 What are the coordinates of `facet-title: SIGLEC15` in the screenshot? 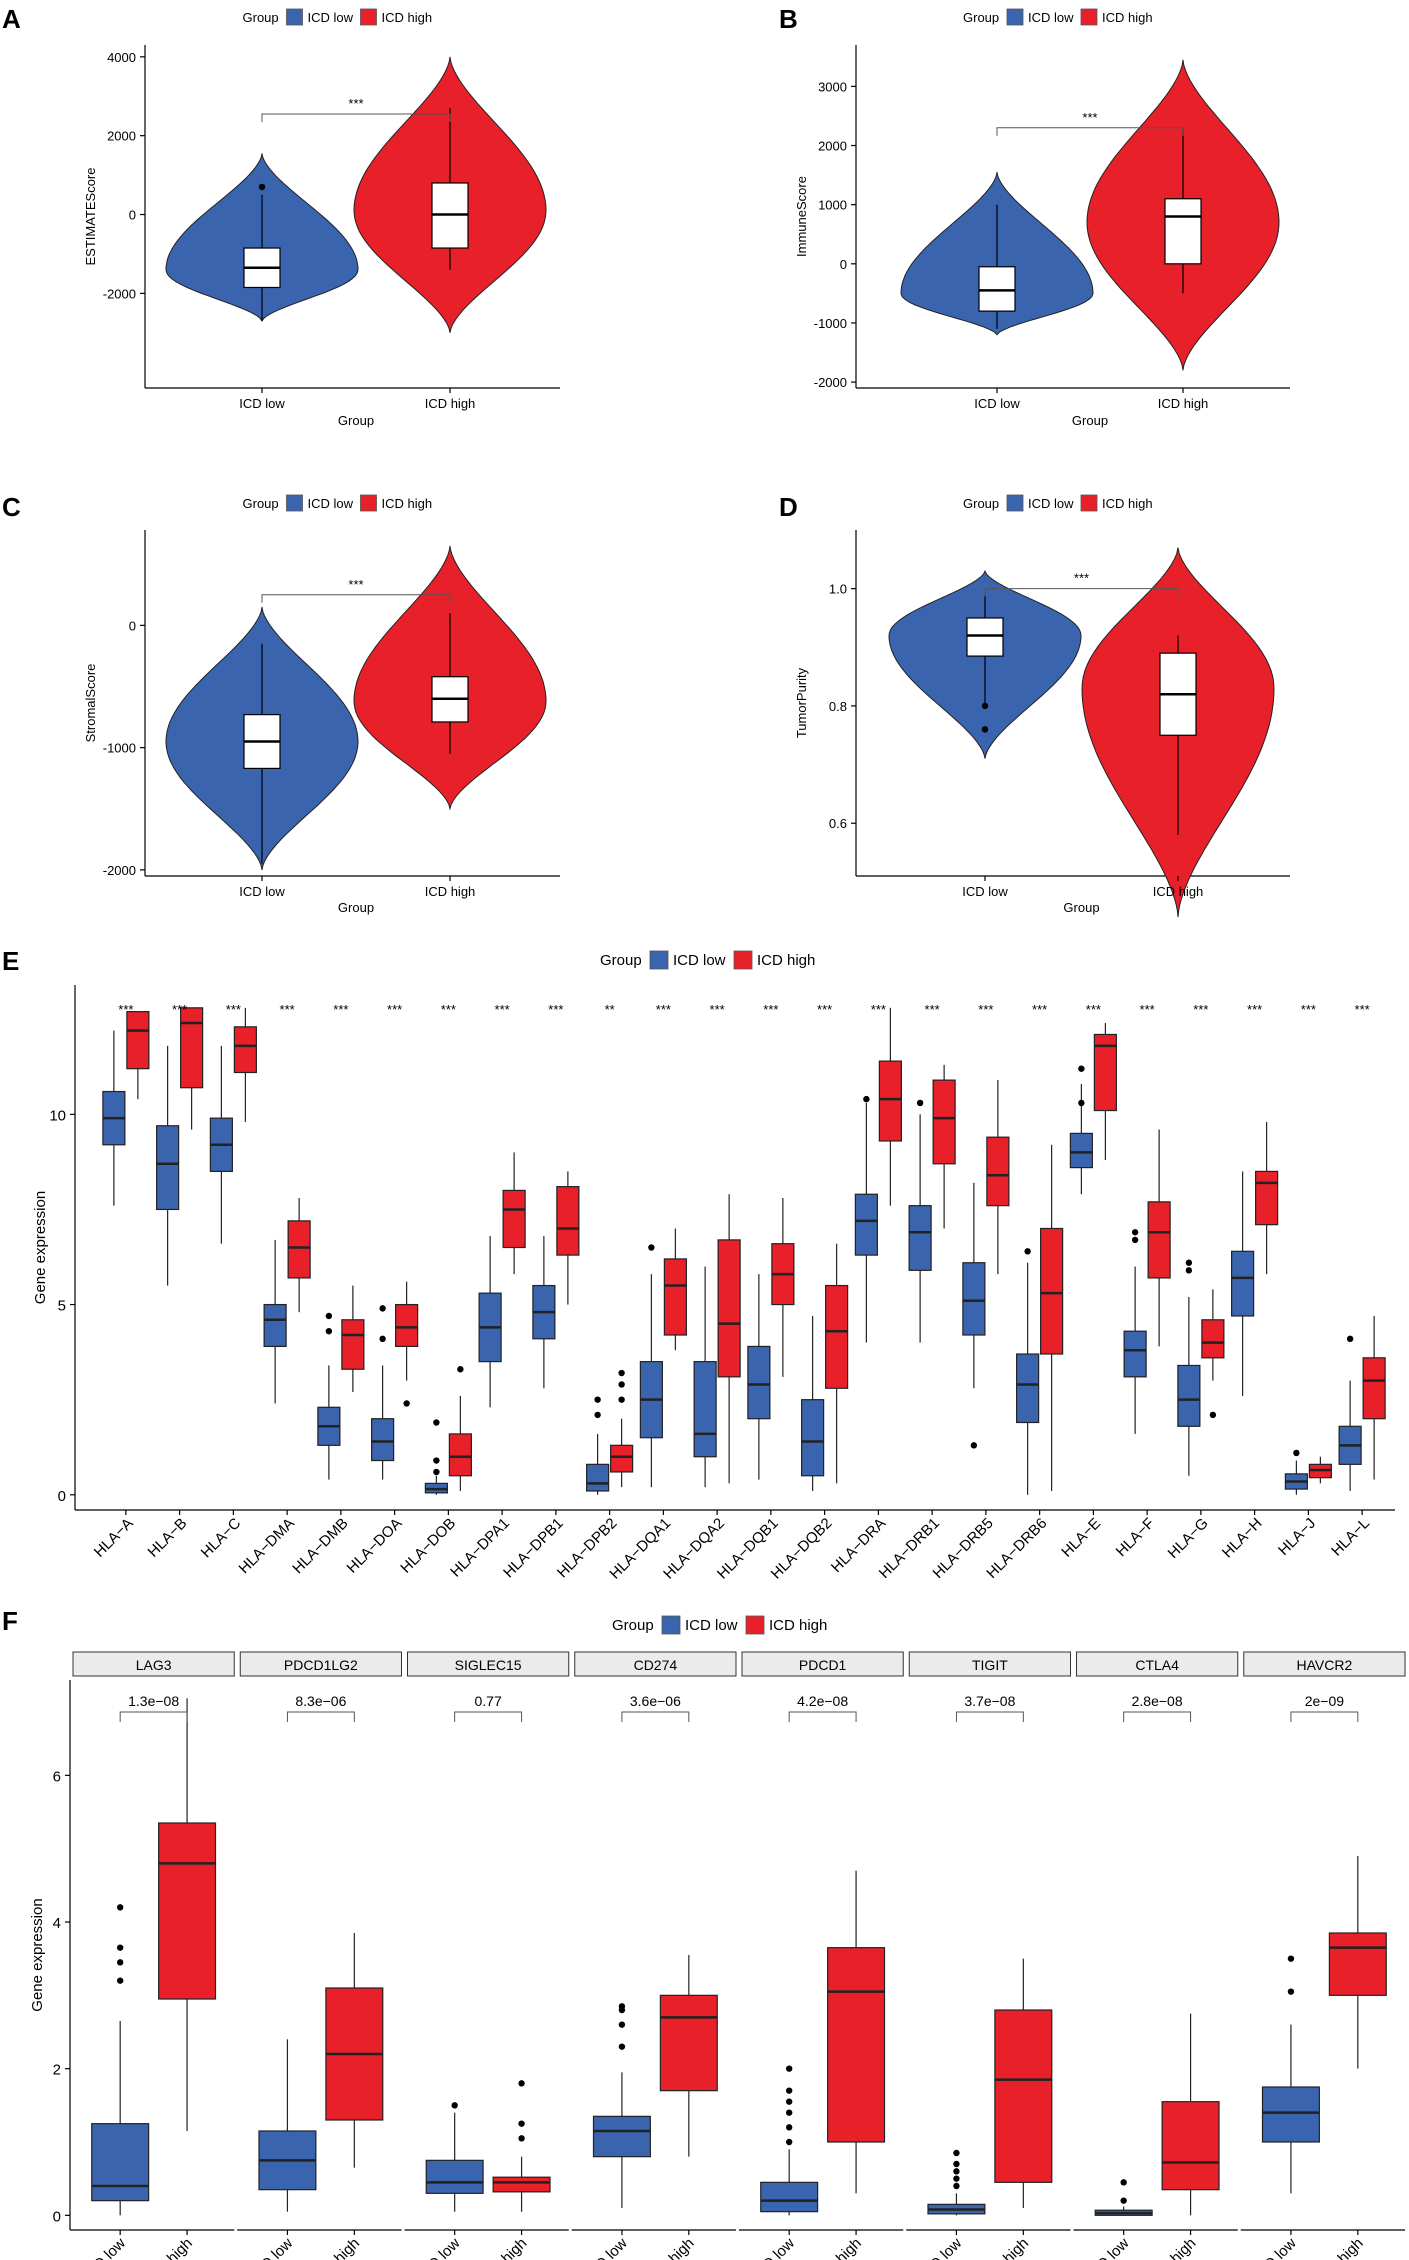 It's located at (488, 1665).